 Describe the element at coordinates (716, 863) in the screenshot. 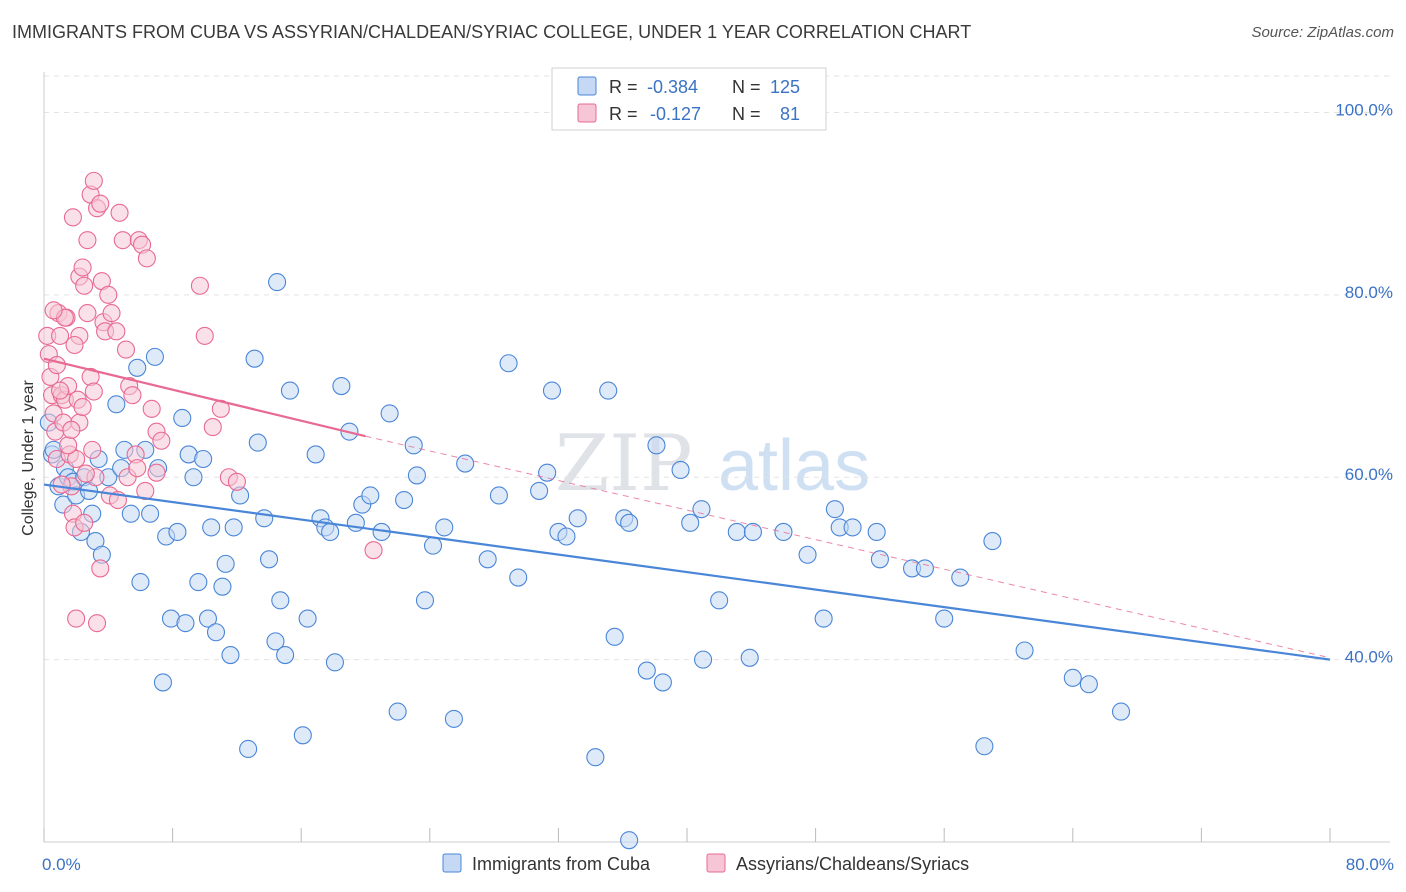

I see `legend-swatch-assyrian` at that location.